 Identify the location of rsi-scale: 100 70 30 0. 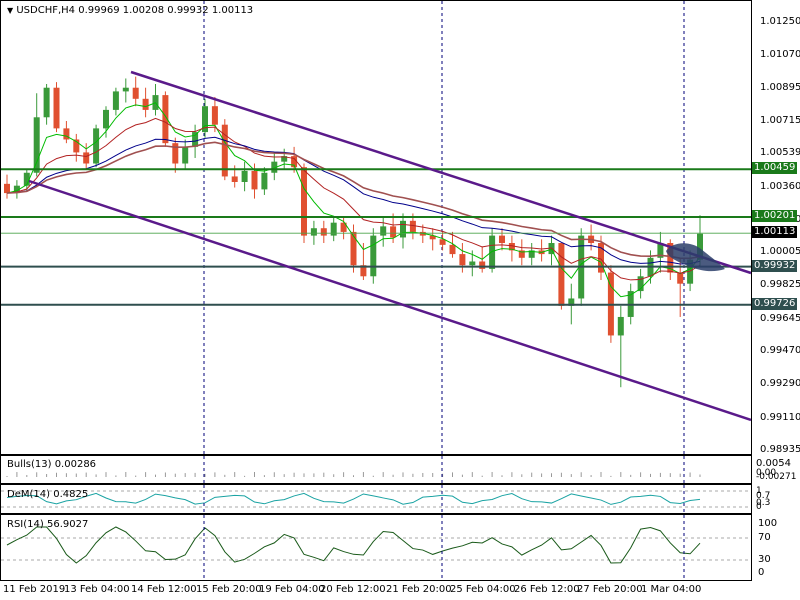
(776, 547).